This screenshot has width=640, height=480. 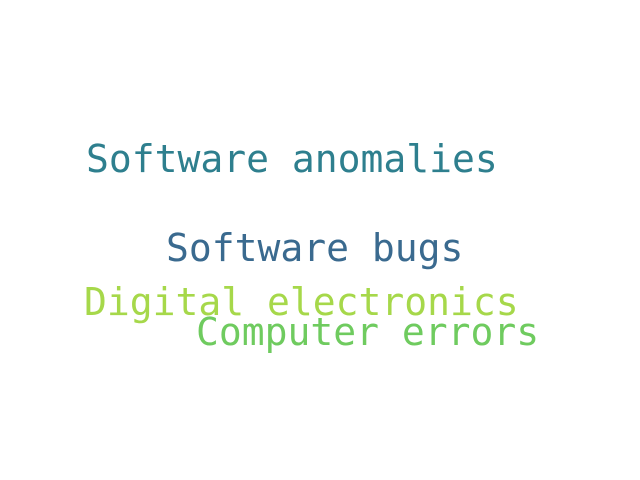 I want to click on word-software-bugs: Software bugs, so click(x=315, y=248).